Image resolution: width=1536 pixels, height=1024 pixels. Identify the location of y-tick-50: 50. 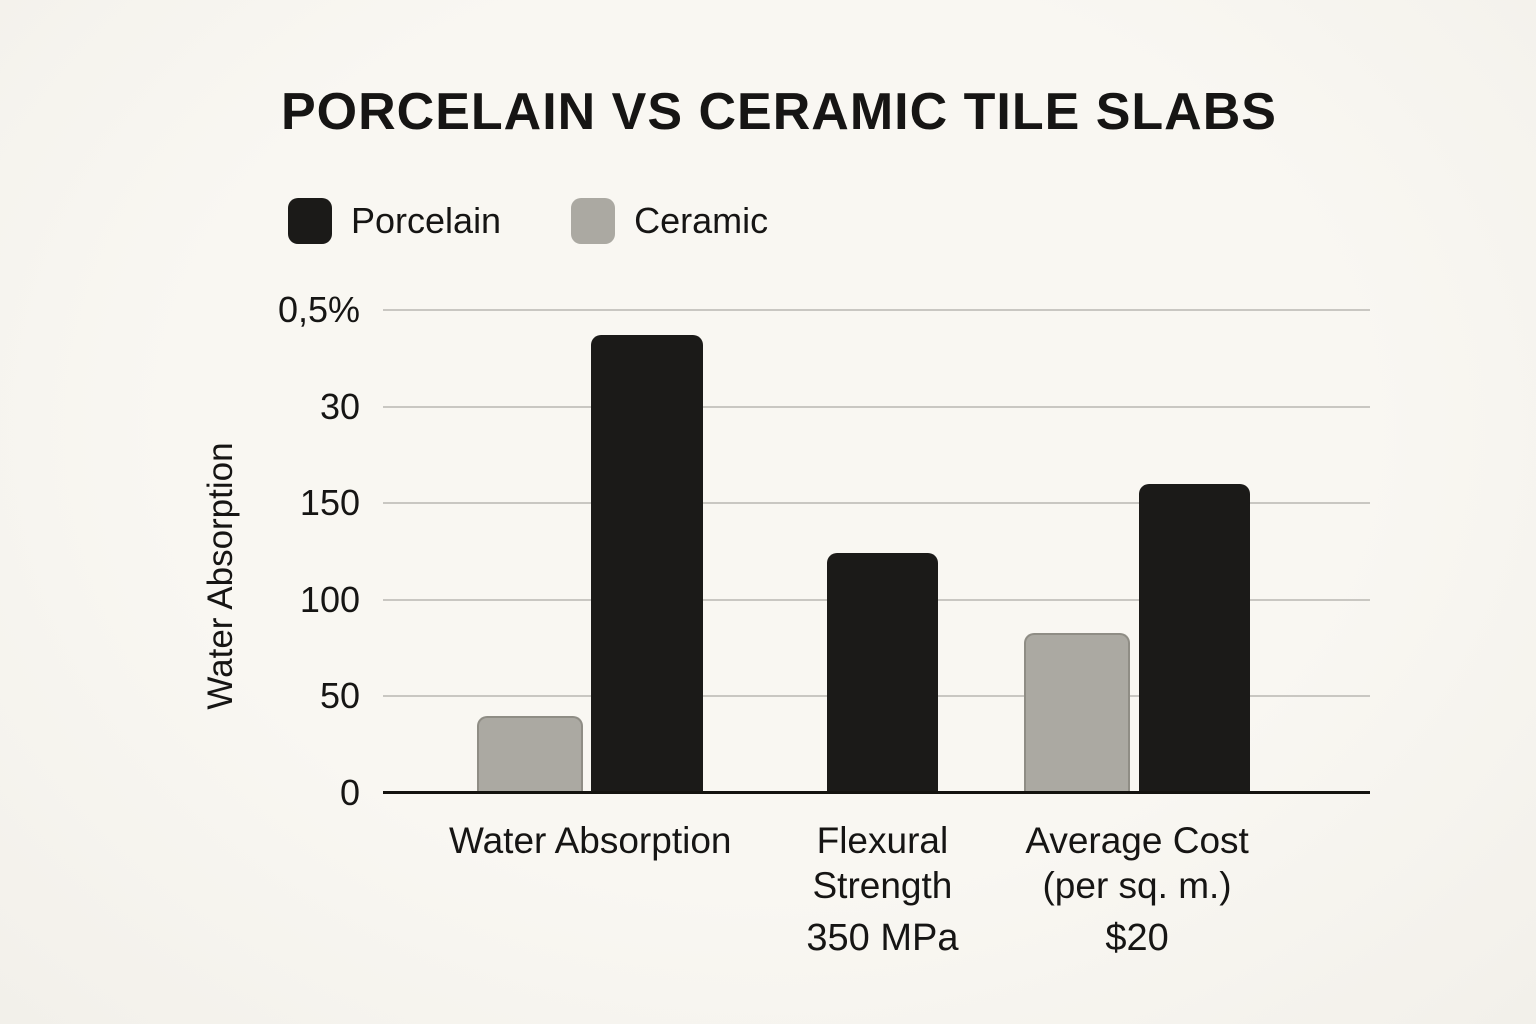
(339, 696).